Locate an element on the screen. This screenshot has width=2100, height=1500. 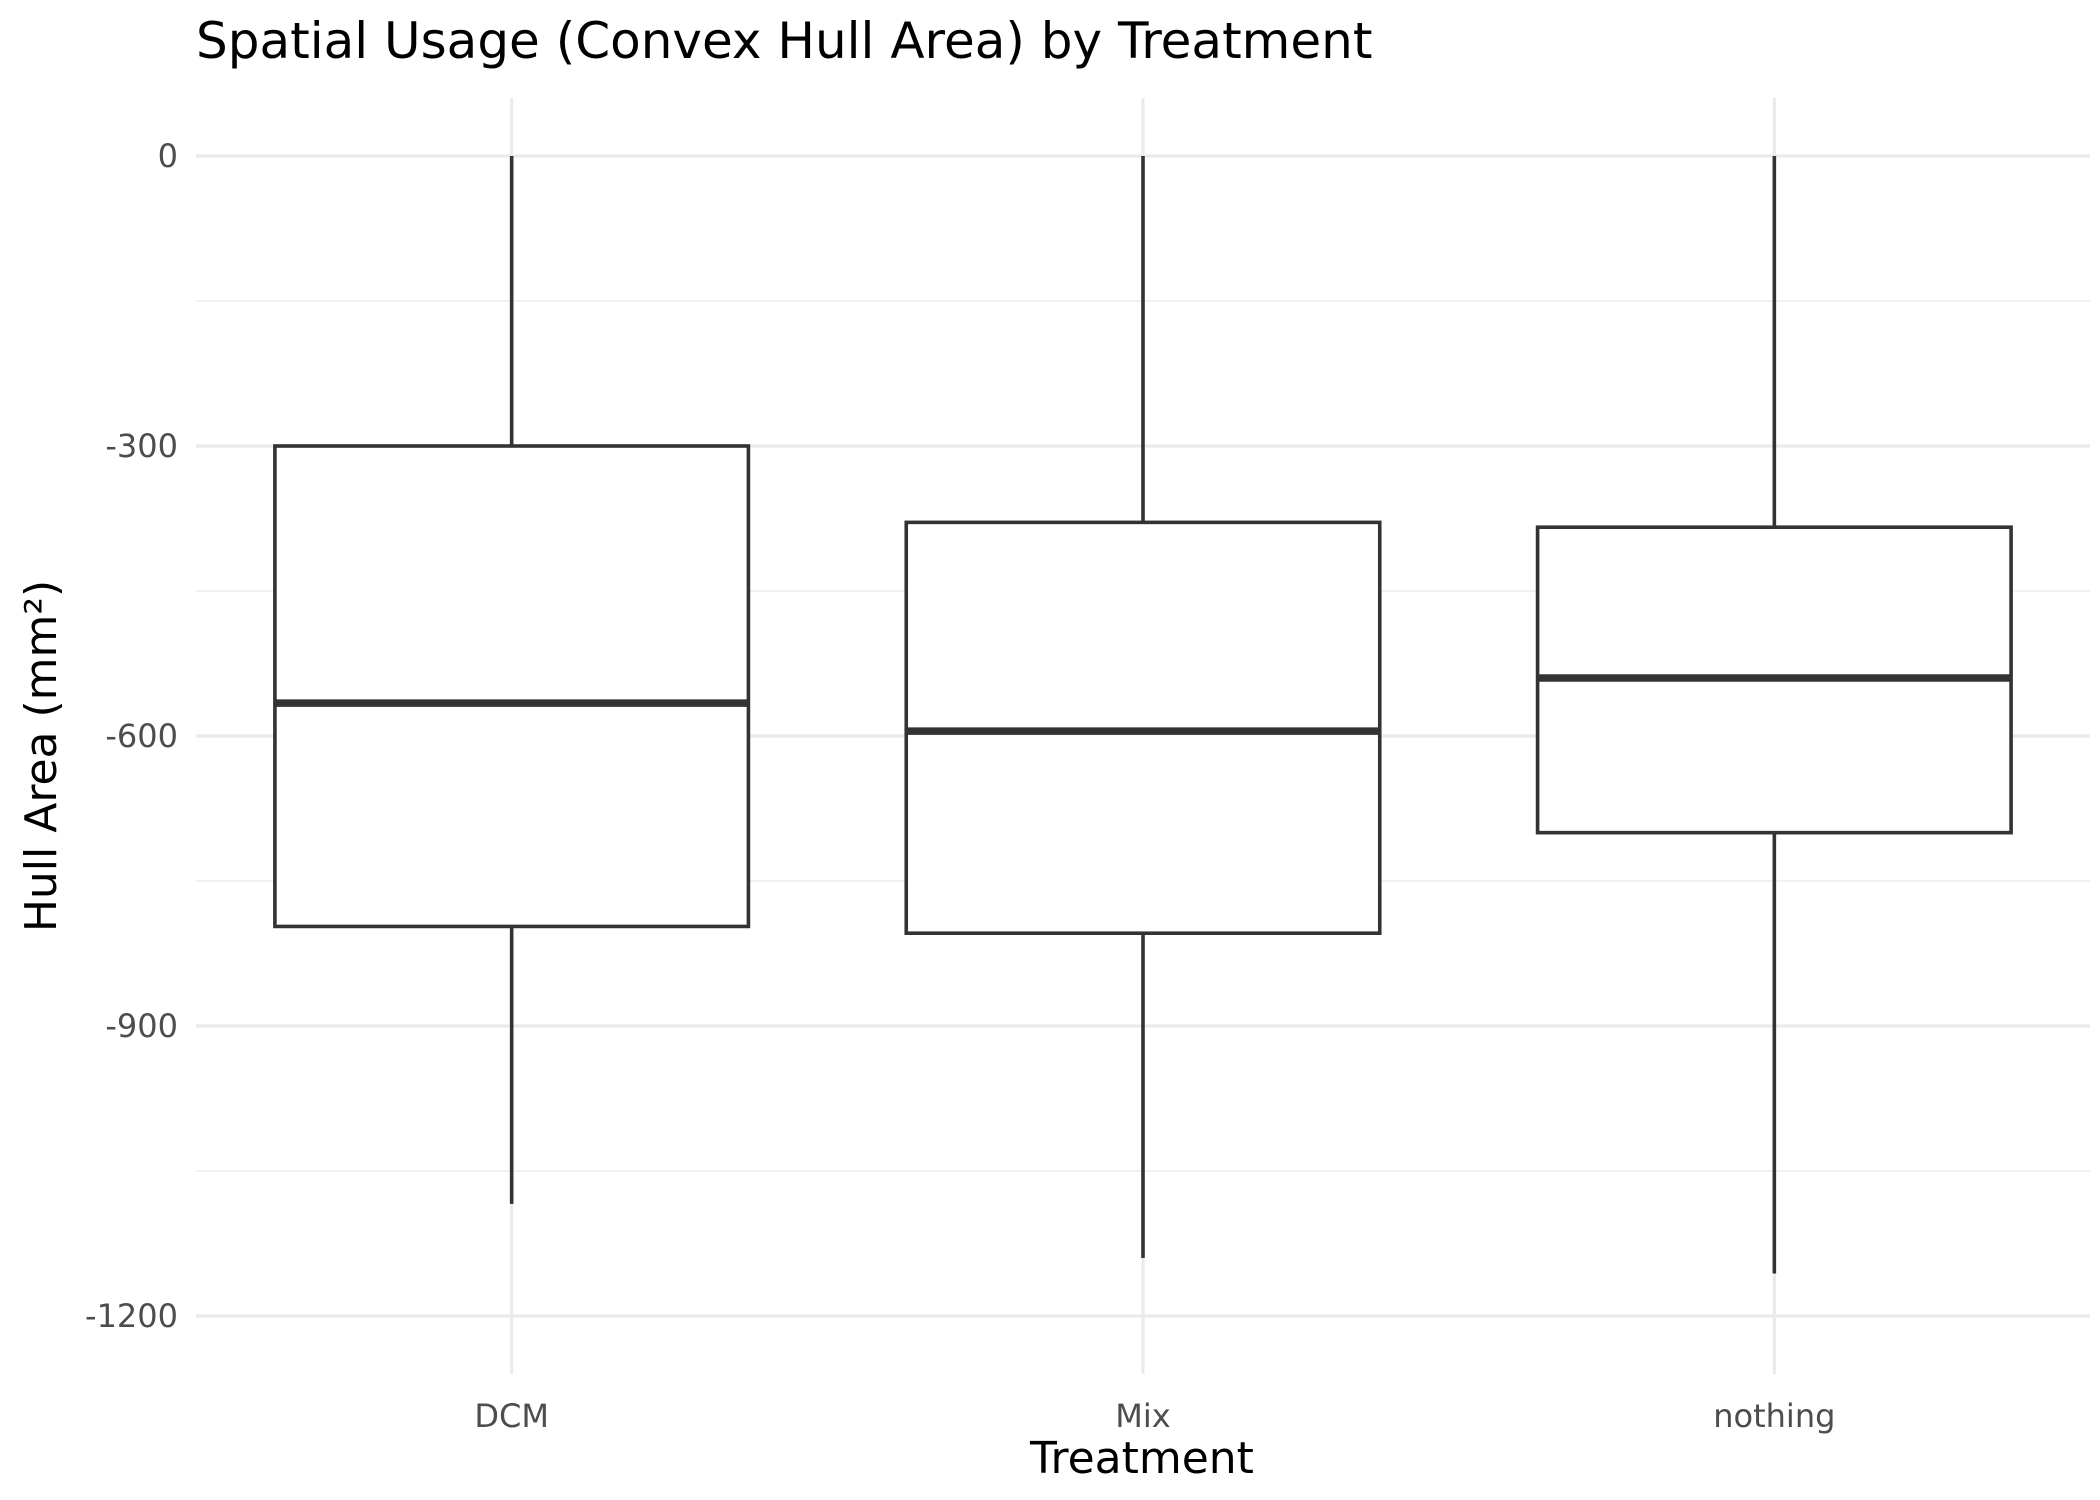
y-tick-label: -300 is located at coordinates (141, 446).